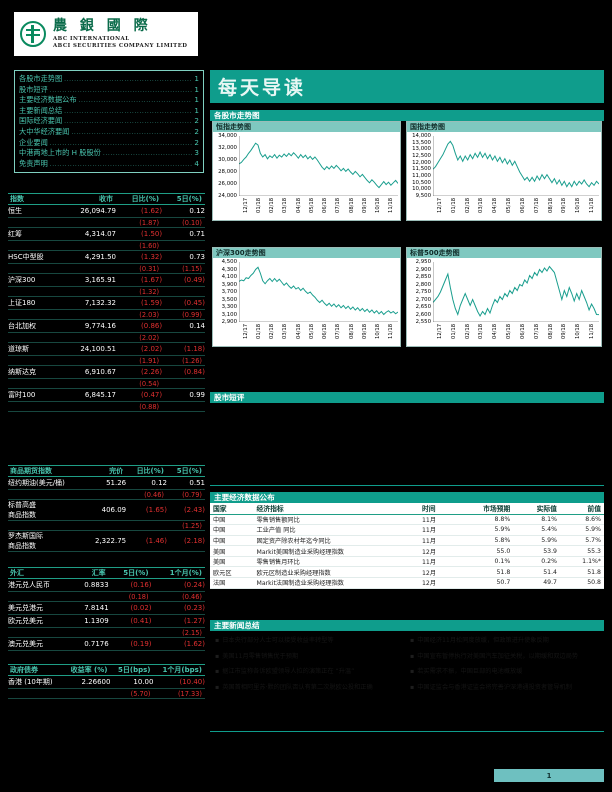  What do you see at coordinates (152, 349) in the screenshot?
I see `row-change-1: (2.02)` at bounding box center [152, 349].